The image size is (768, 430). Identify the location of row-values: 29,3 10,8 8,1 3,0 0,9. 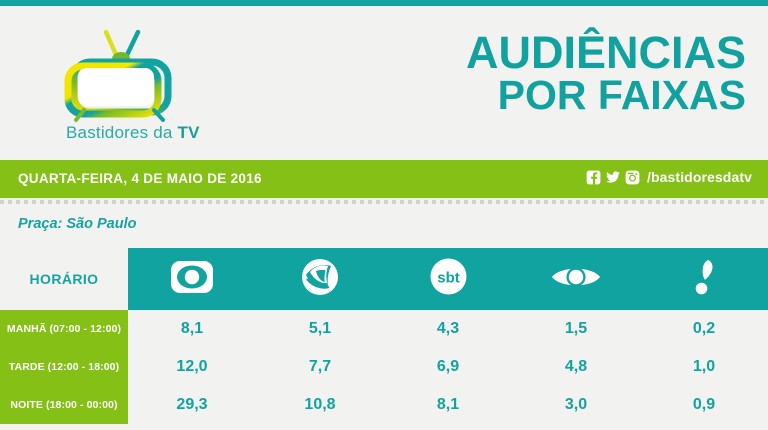
(448, 405).